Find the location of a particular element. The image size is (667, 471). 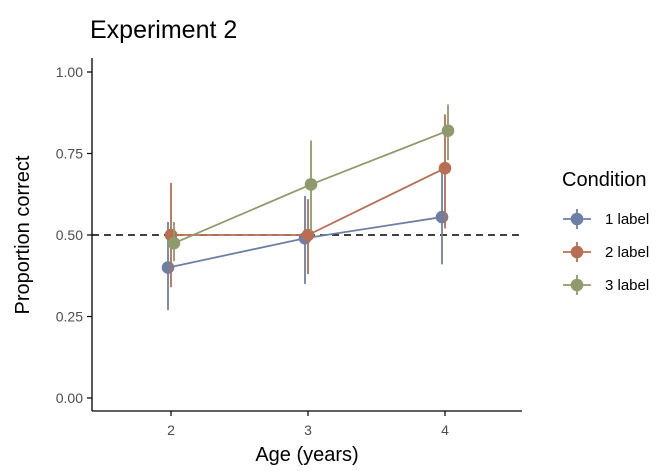

chart-title: Experiment 2 is located at coordinates (163, 30).